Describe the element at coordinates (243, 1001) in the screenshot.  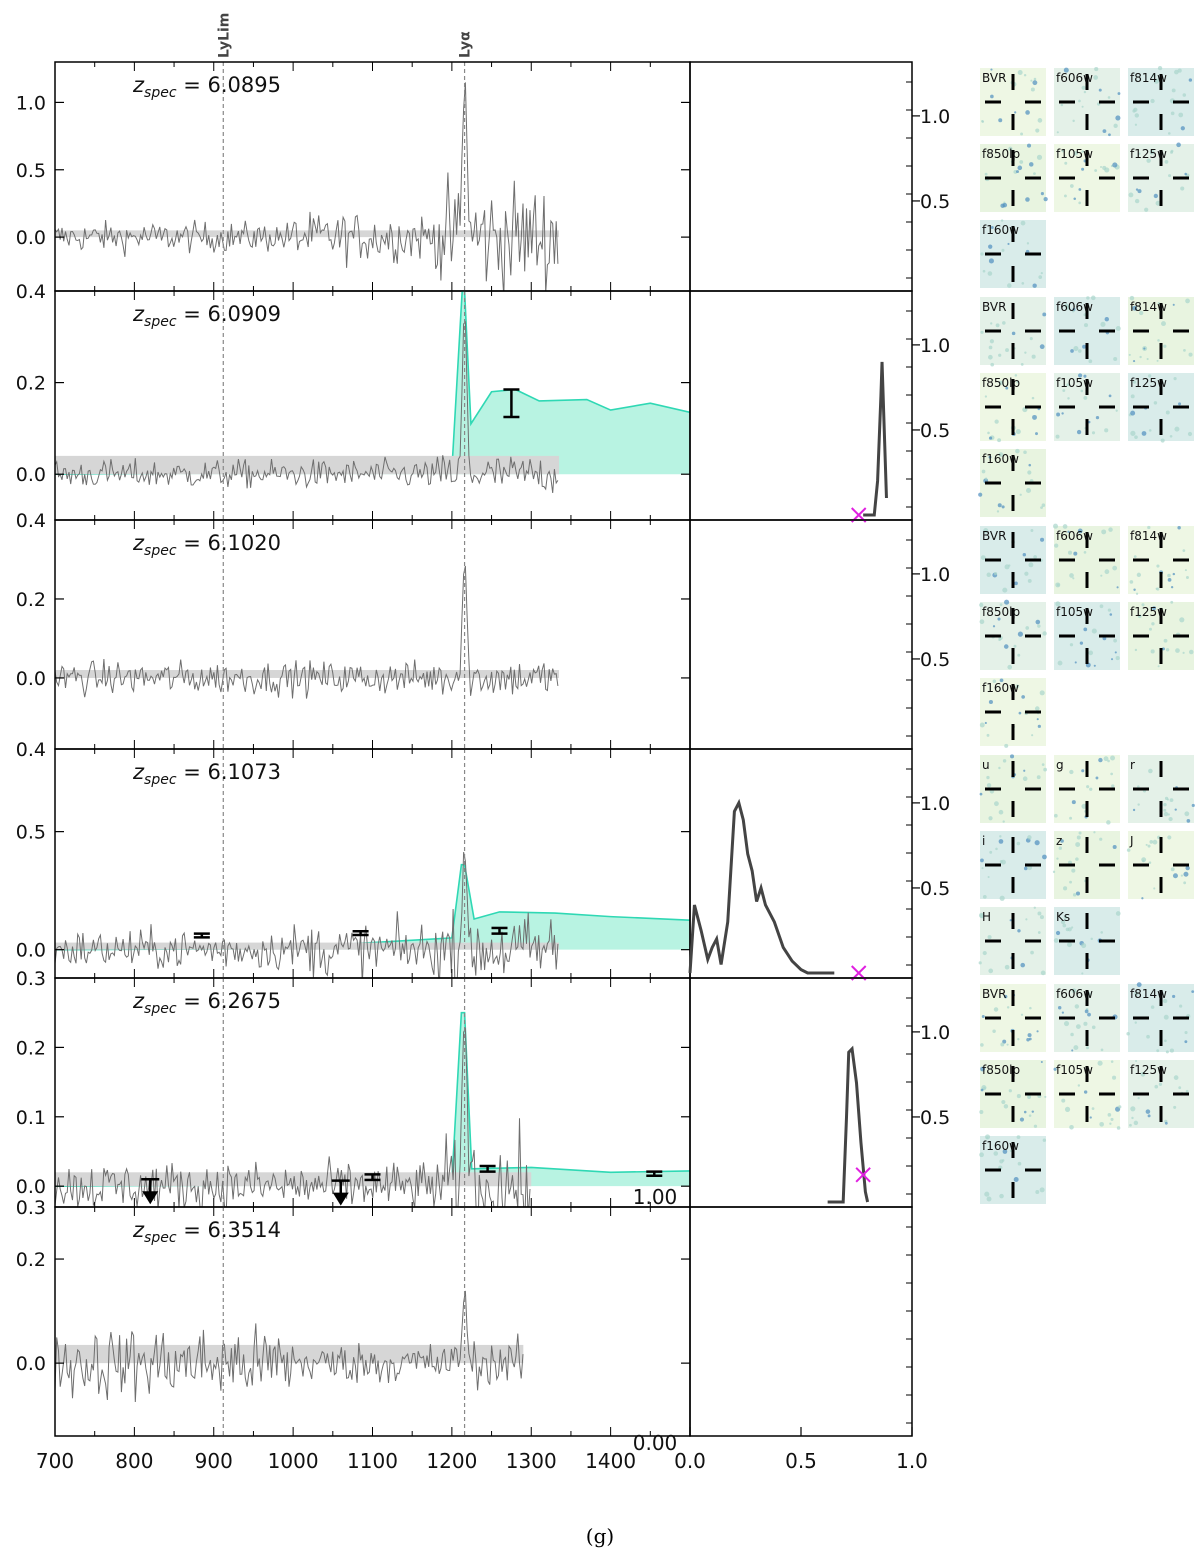
I see `z-spec-value: 6.2675` at that location.